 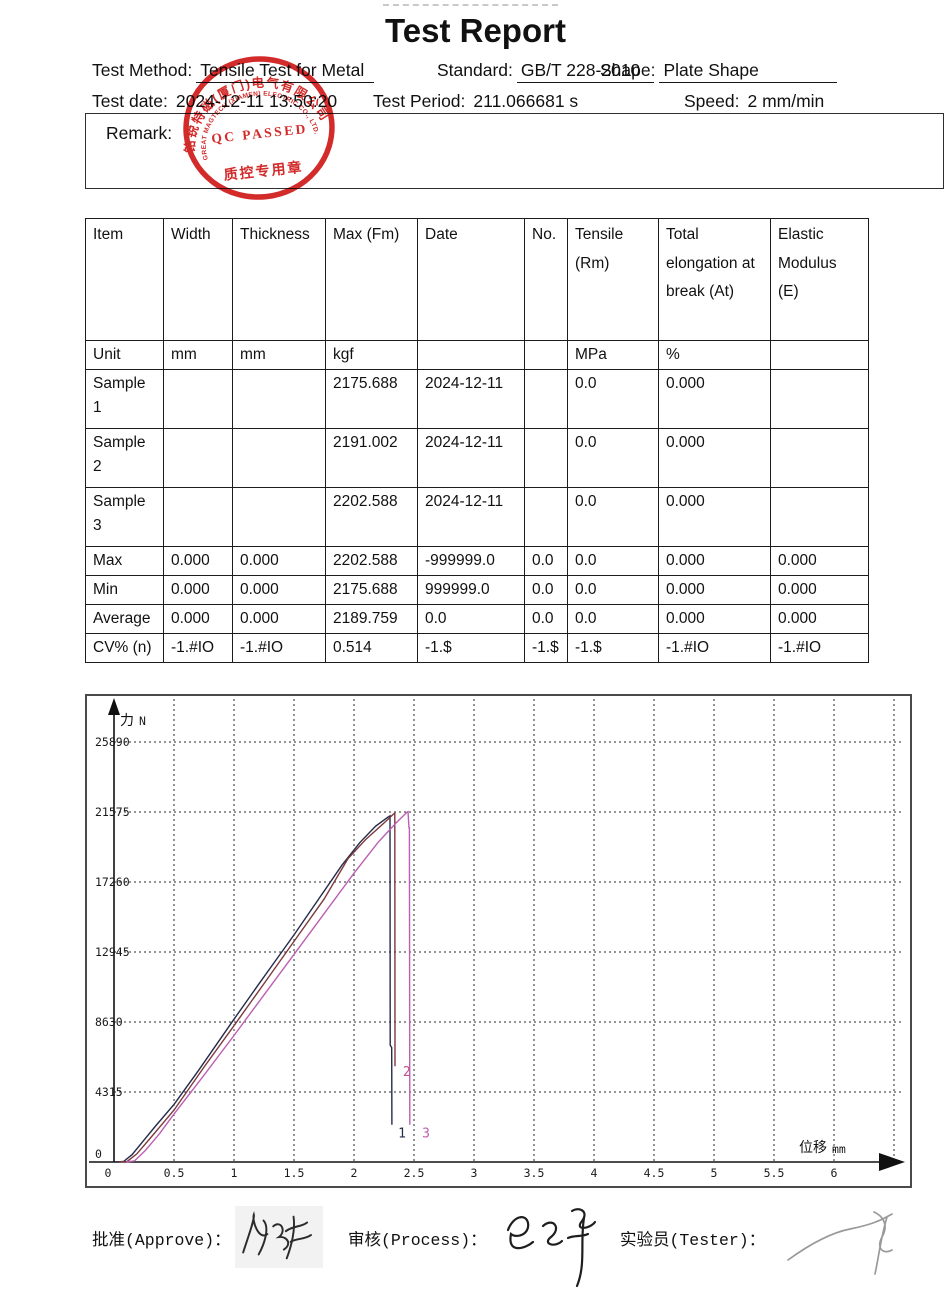 What do you see at coordinates (371, 355) in the screenshot?
I see `table-cell: kgf` at bounding box center [371, 355].